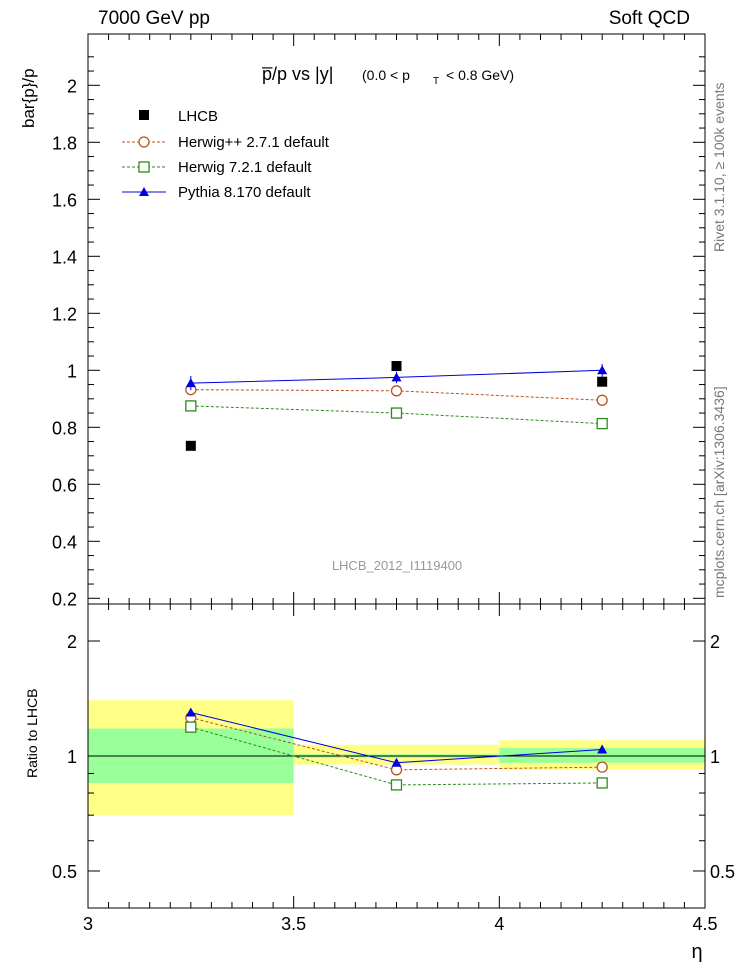 The height and width of the screenshot is (972, 746). I want to click on title-cut-prefix: (0.0 < p, so click(386, 75).